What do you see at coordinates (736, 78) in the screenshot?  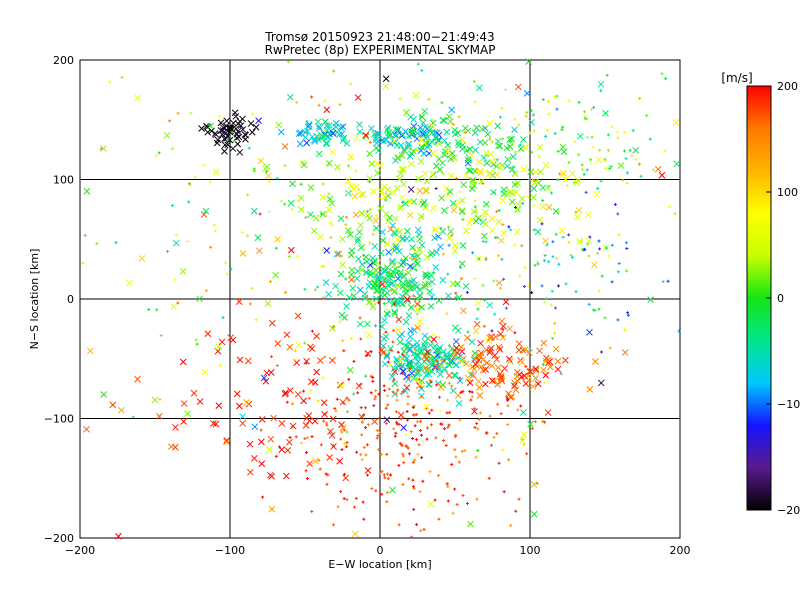 I see `colorbar-label: [m/s]` at bounding box center [736, 78].